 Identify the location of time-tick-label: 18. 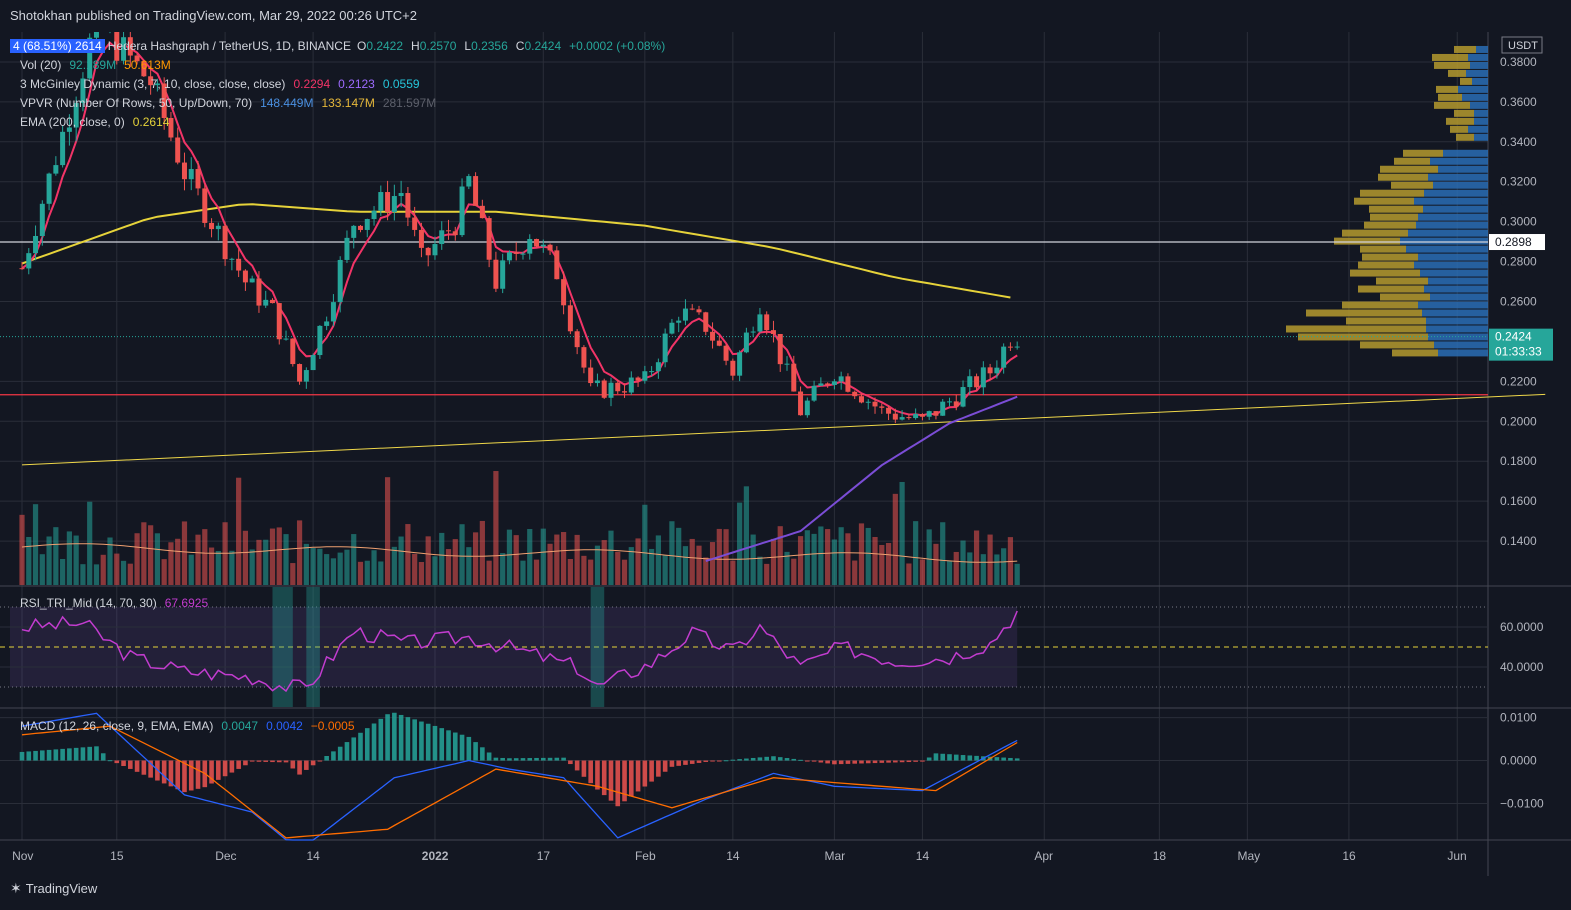
(1160, 856).